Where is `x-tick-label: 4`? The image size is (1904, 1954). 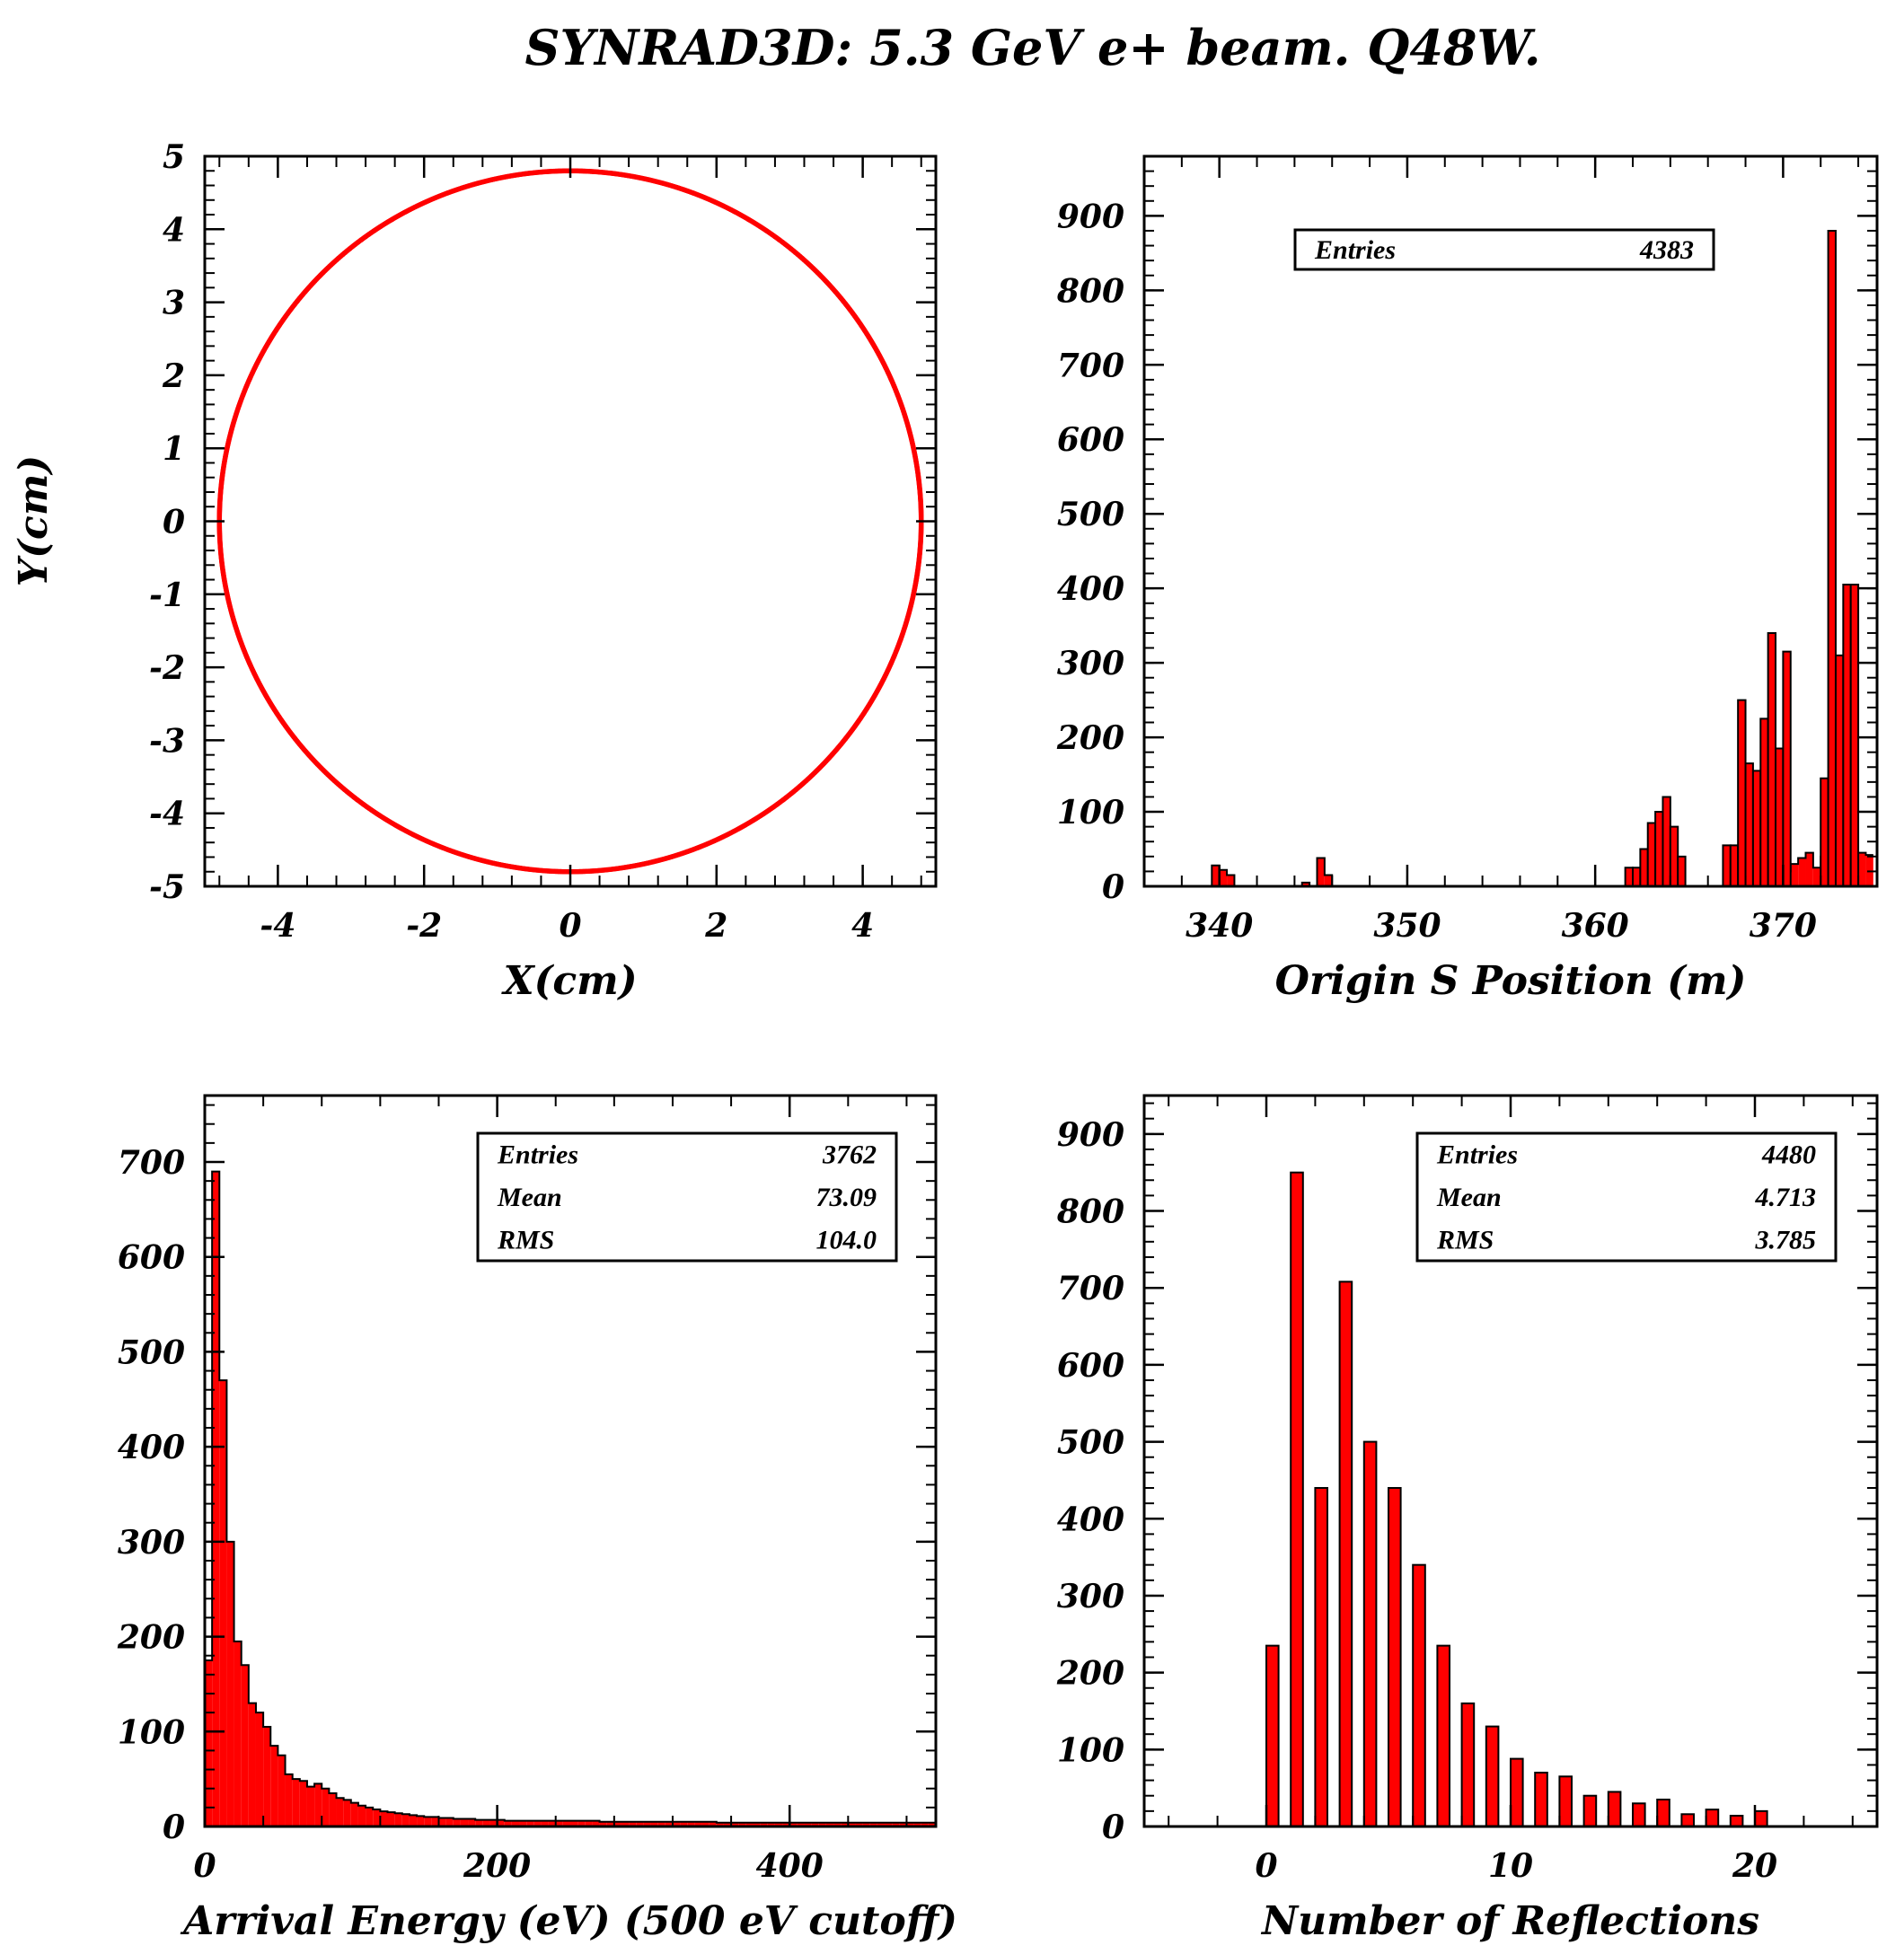
x-tick-label: 4 is located at coordinates (863, 926).